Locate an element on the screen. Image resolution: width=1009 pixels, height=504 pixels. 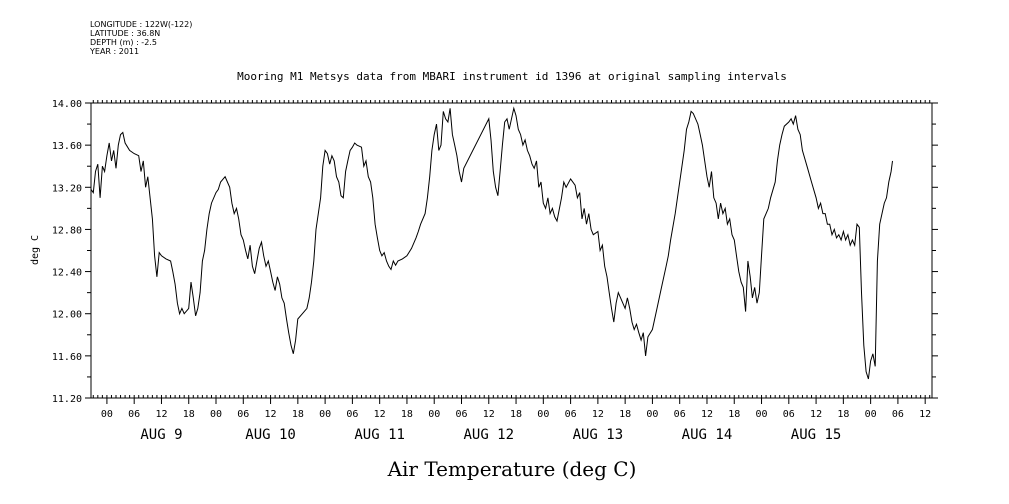
y-tick-label: 11.60 is located at coordinates (67, 357).